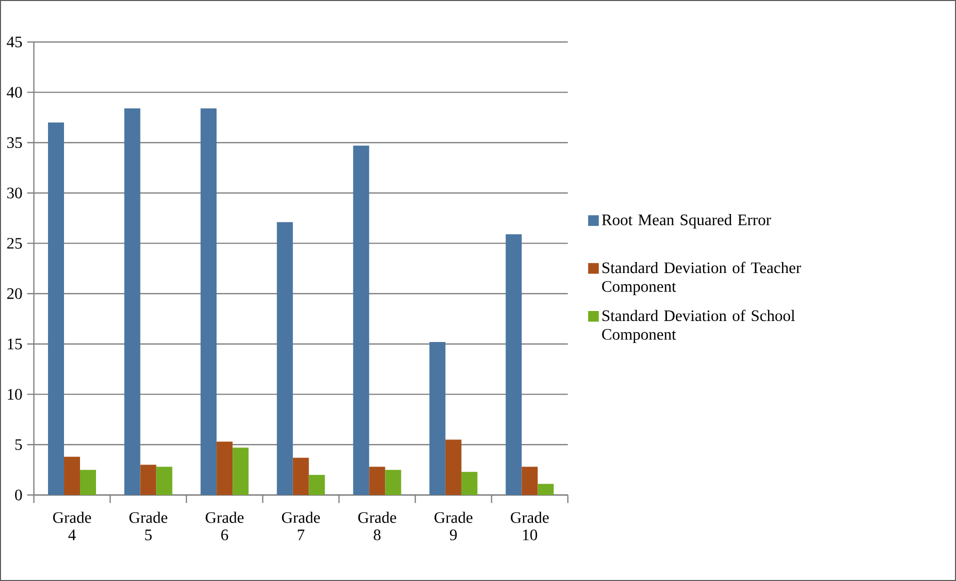 This screenshot has width=956, height=581. I want to click on x-tick-label: Grade 6, so click(225, 526).